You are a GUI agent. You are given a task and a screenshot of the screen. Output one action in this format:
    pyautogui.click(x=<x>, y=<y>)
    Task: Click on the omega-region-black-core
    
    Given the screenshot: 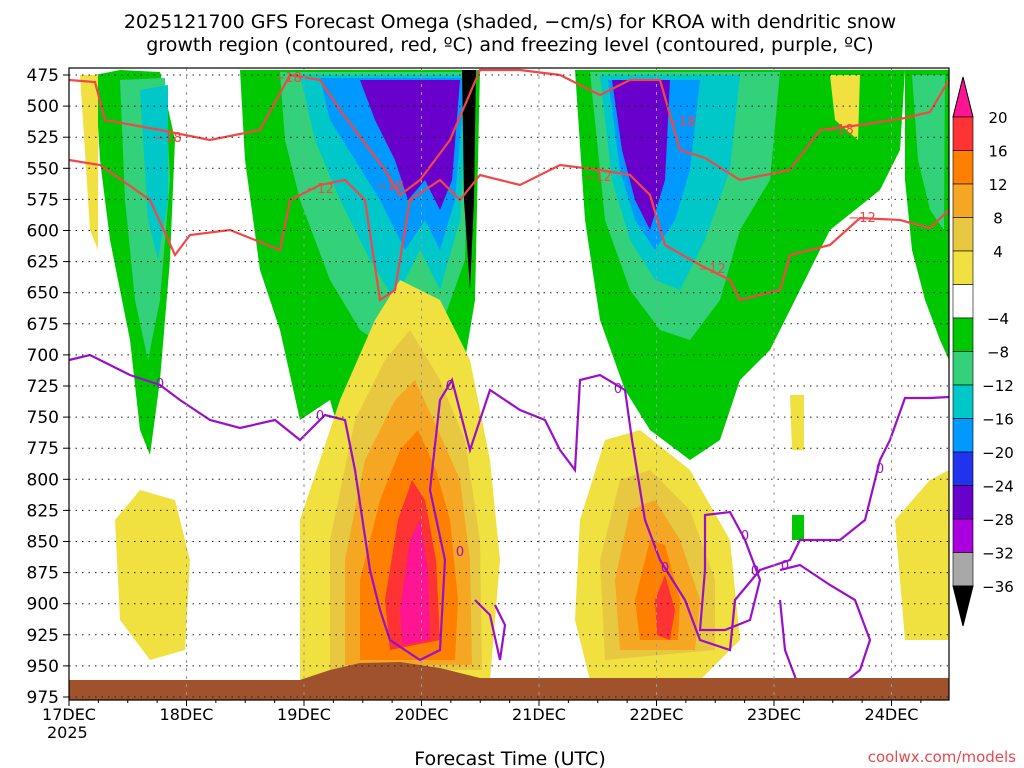 What is the action you would take?
    pyautogui.click(x=469, y=180)
    